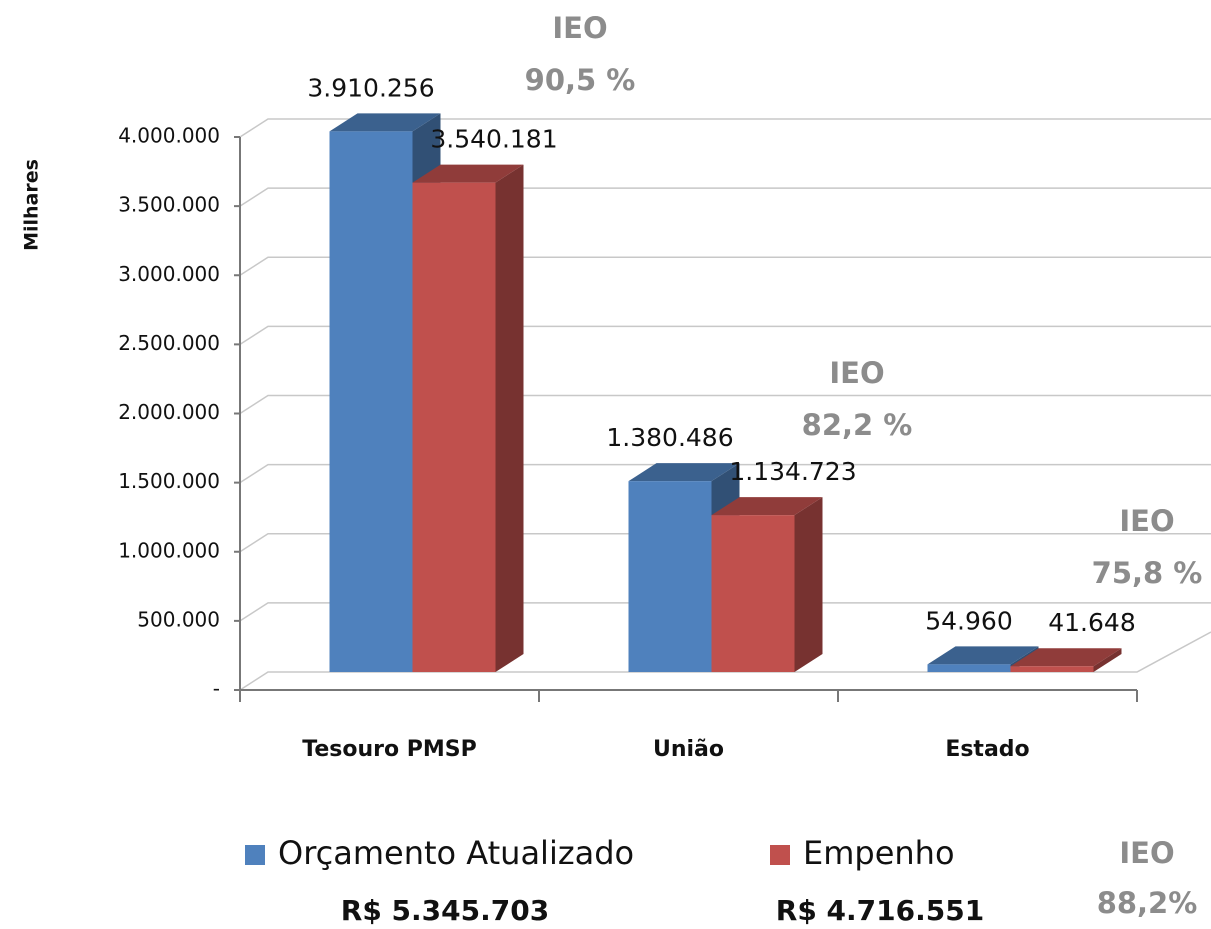 The image size is (1211, 929). I want to click on y-tick-label: 3.500.000, so click(169, 205).